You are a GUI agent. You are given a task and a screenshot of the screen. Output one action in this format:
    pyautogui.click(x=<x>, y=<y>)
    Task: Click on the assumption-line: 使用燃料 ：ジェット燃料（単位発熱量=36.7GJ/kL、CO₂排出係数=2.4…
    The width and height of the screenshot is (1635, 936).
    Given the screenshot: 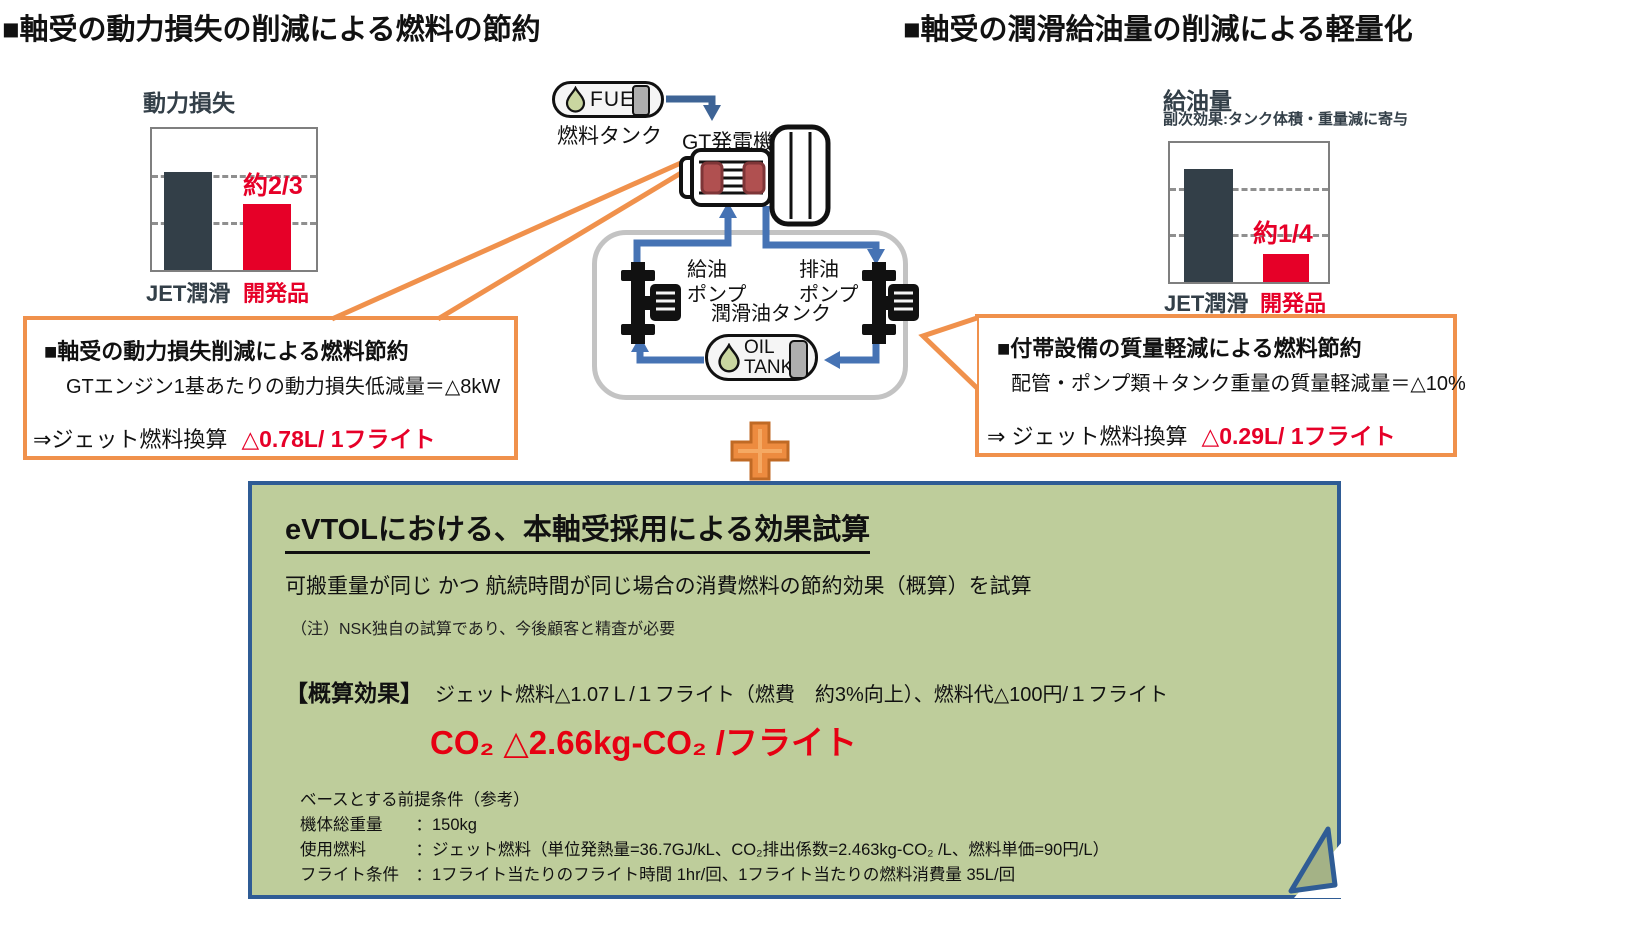 What is the action you would take?
    pyautogui.click(x=705, y=850)
    